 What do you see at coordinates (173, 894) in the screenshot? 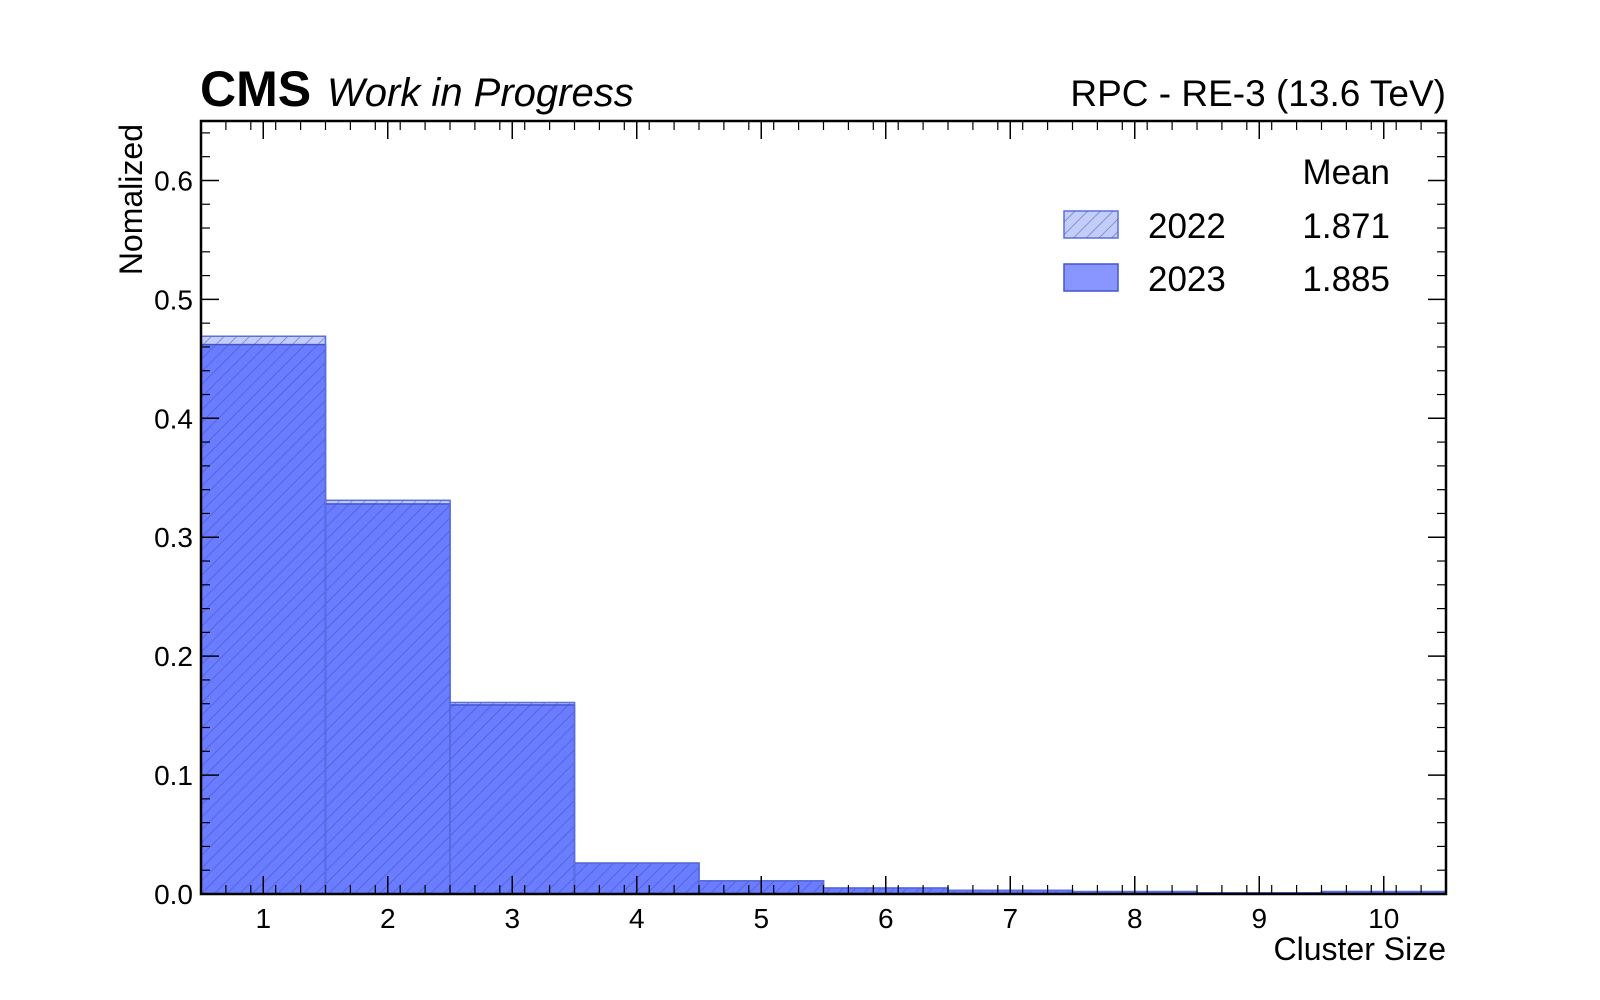
I see `y-tick-label: 0.0` at bounding box center [173, 894].